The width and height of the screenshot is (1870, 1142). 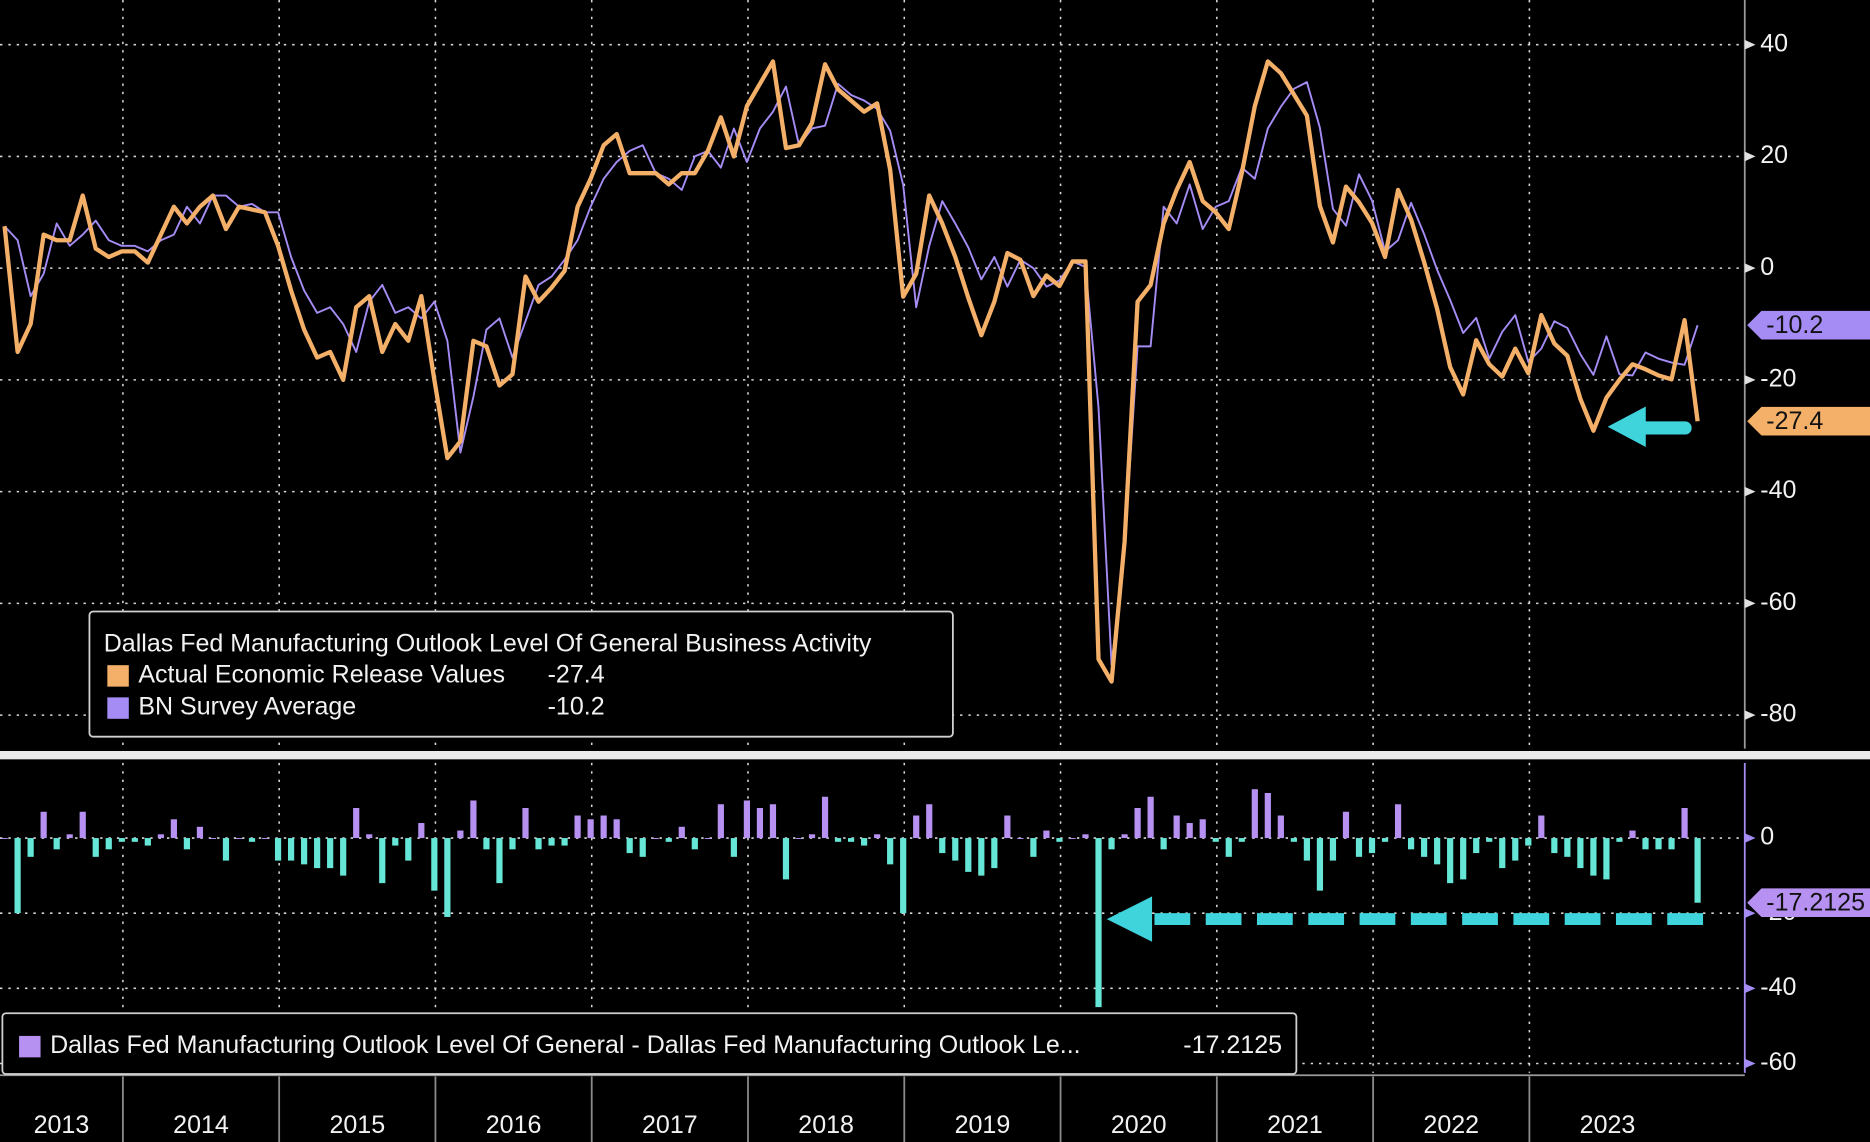 What do you see at coordinates (1778, 602) in the screenshot?
I see `y-tick-label: -60` at bounding box center [1778, 602].